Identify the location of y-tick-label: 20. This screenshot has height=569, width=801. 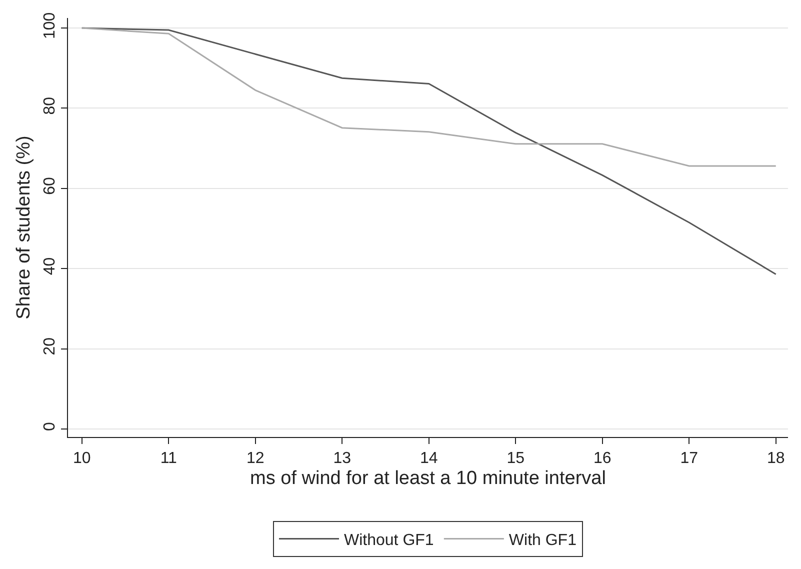
(50, 346).